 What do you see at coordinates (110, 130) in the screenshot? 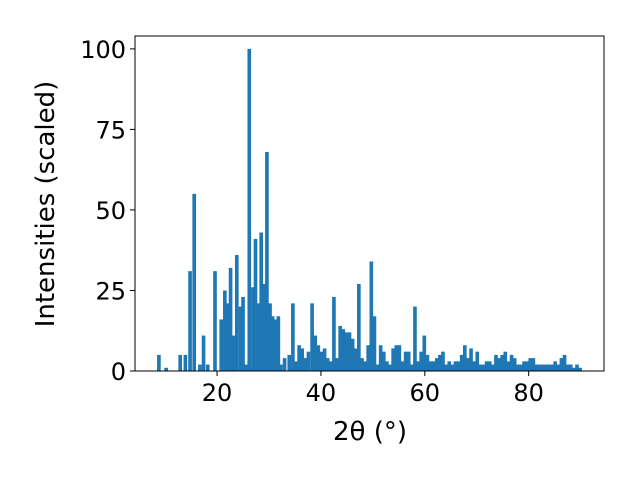
I see `y-tick-label: 75` at bounding box center [110, 130].